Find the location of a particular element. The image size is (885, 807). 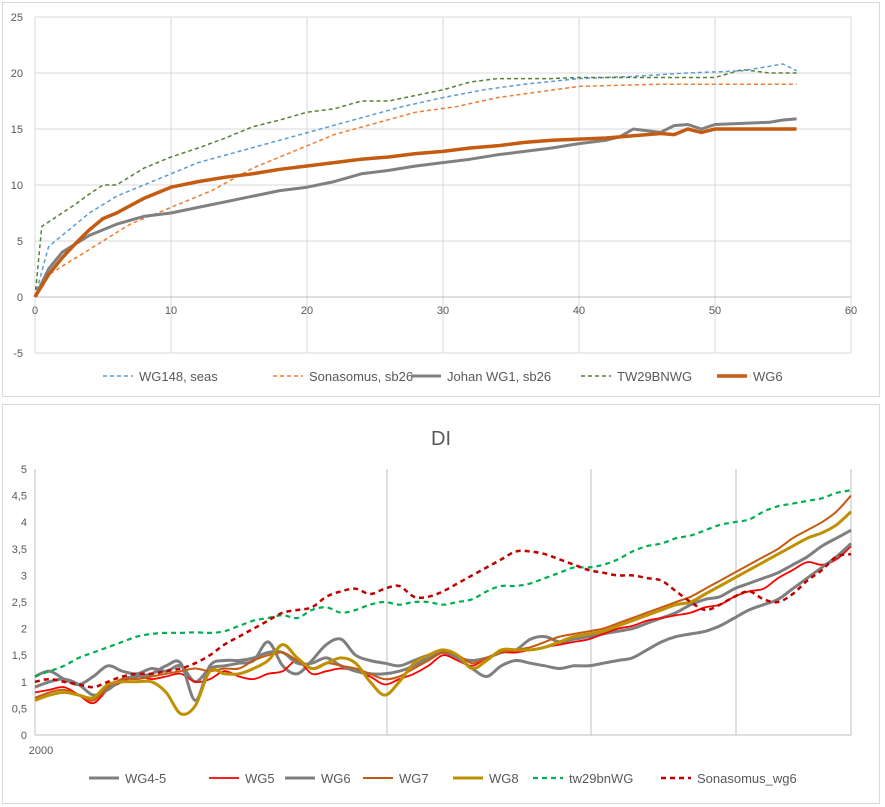

y-tick-label: 15 is located at coordinates (17, 130).